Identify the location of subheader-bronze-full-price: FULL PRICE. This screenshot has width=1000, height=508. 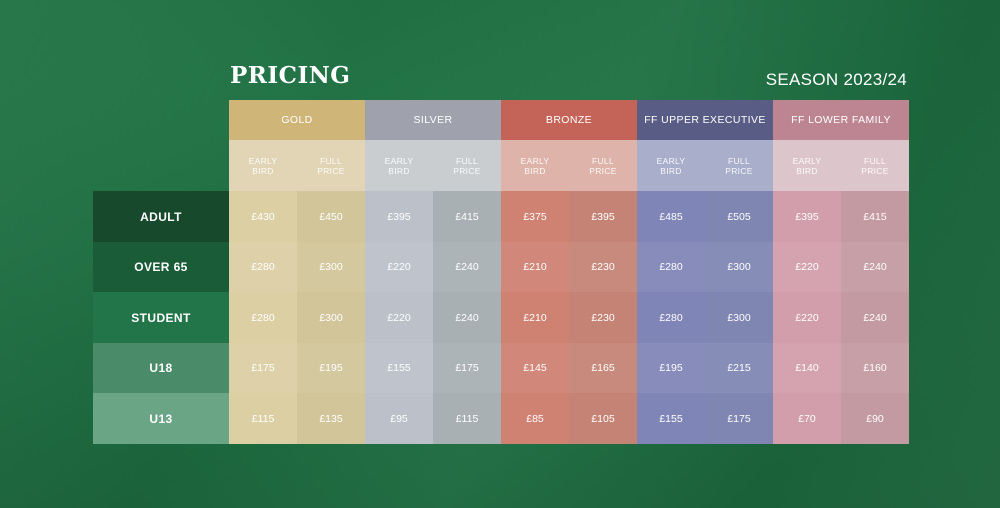
(603, 165).